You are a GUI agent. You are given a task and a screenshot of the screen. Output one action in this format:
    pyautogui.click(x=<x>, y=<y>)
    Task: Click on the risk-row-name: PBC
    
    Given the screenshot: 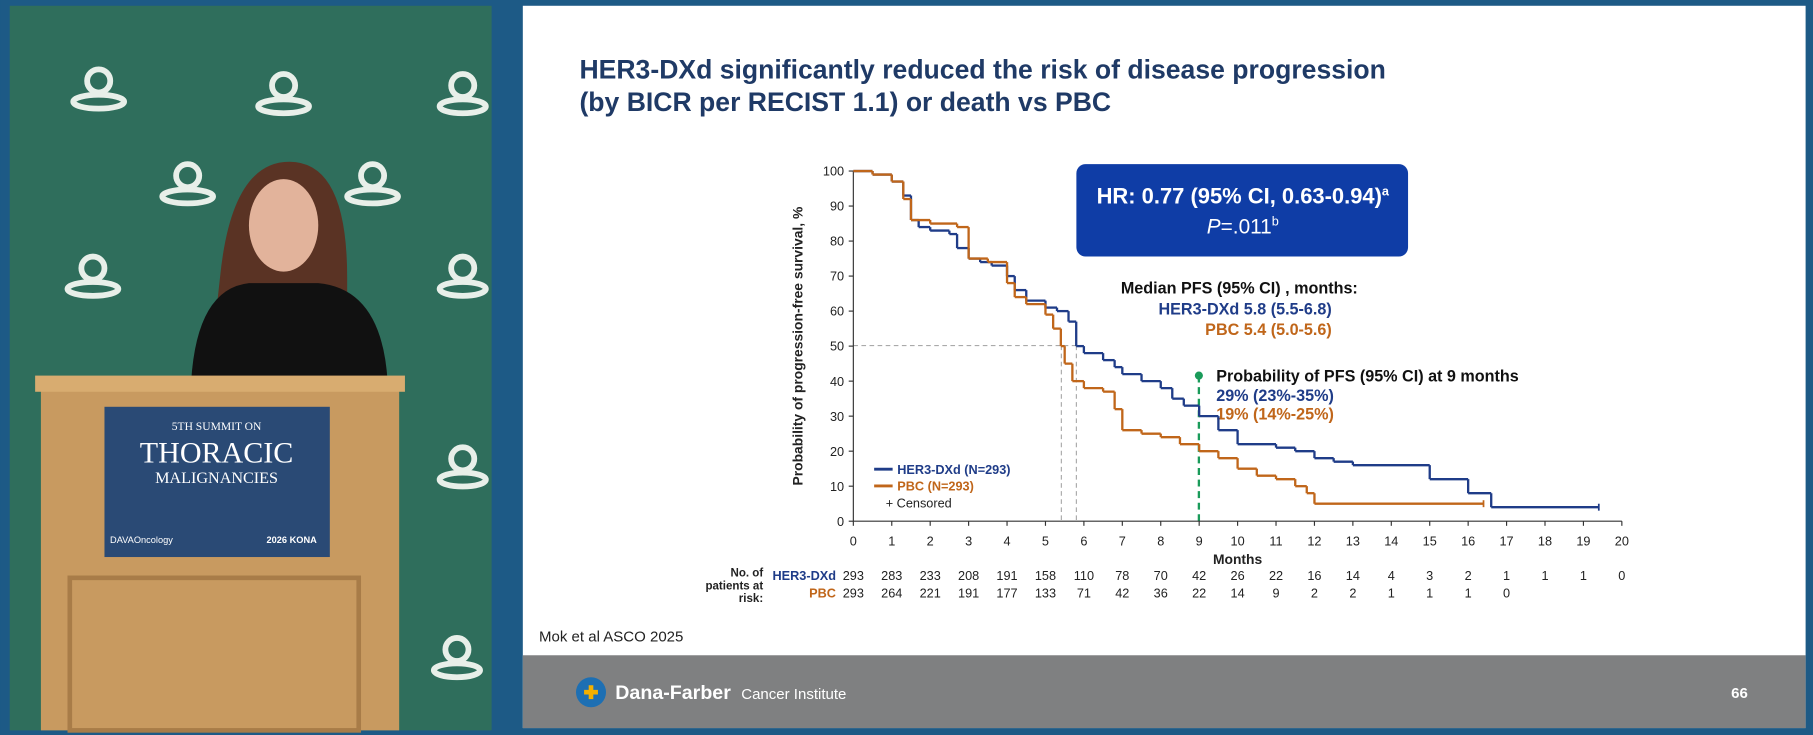 What is the action you would take?
    pyautogui.click(x=822, y=592)
    